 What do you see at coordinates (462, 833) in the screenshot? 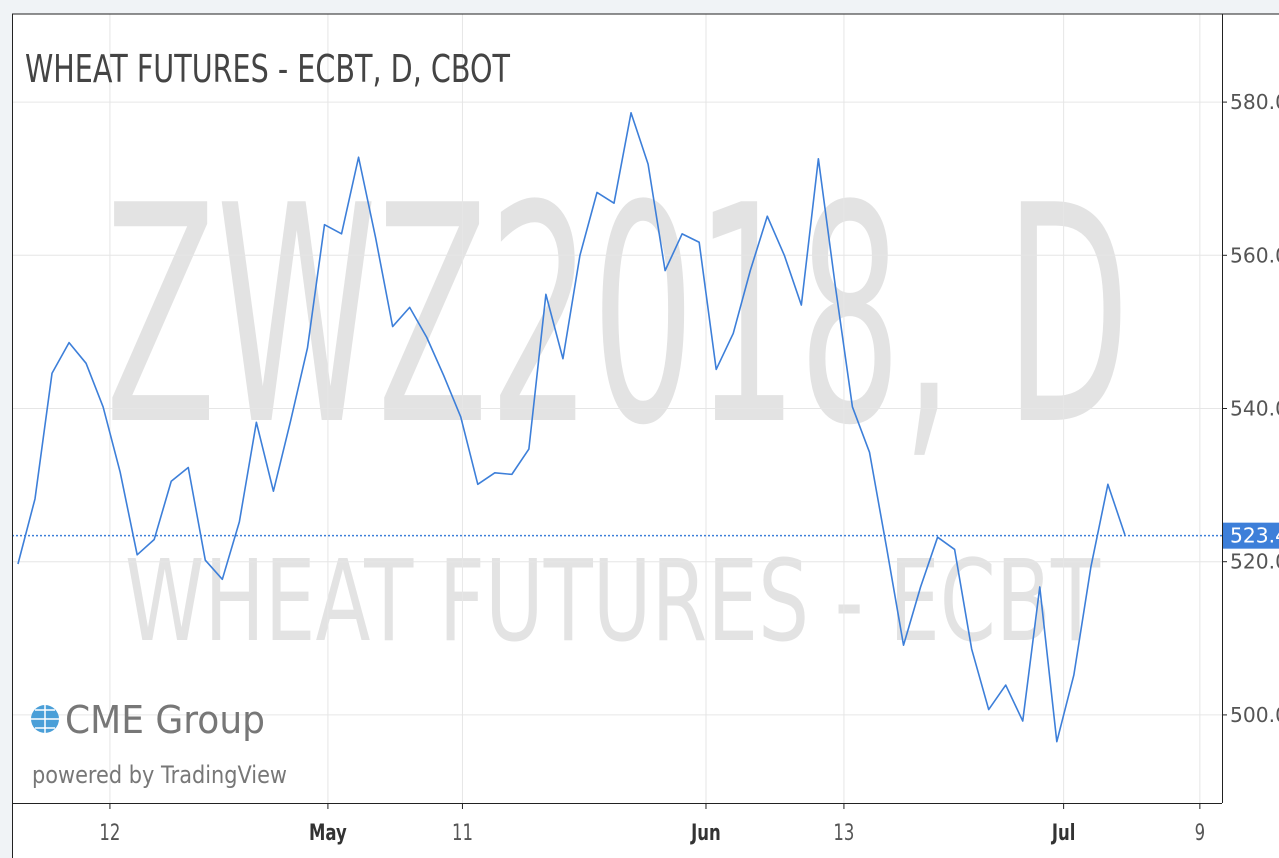
I see `x-tick-label: 11` at bounding box center [462, 833].